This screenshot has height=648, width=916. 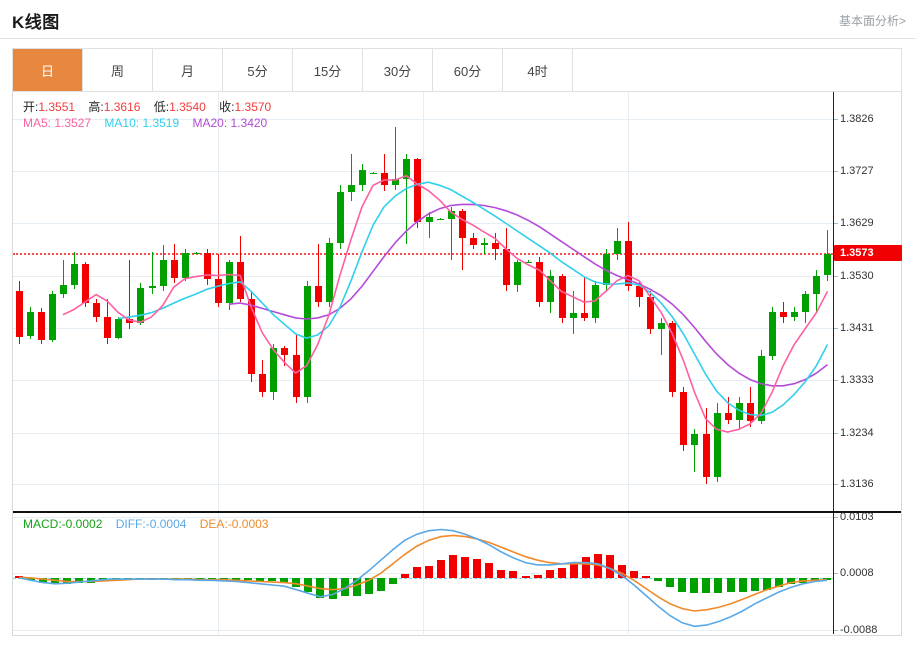 What do you see at coordinates (737, 70) in the screenshot?
I see `tabbar-spacer` at bounding box center [737, 70].